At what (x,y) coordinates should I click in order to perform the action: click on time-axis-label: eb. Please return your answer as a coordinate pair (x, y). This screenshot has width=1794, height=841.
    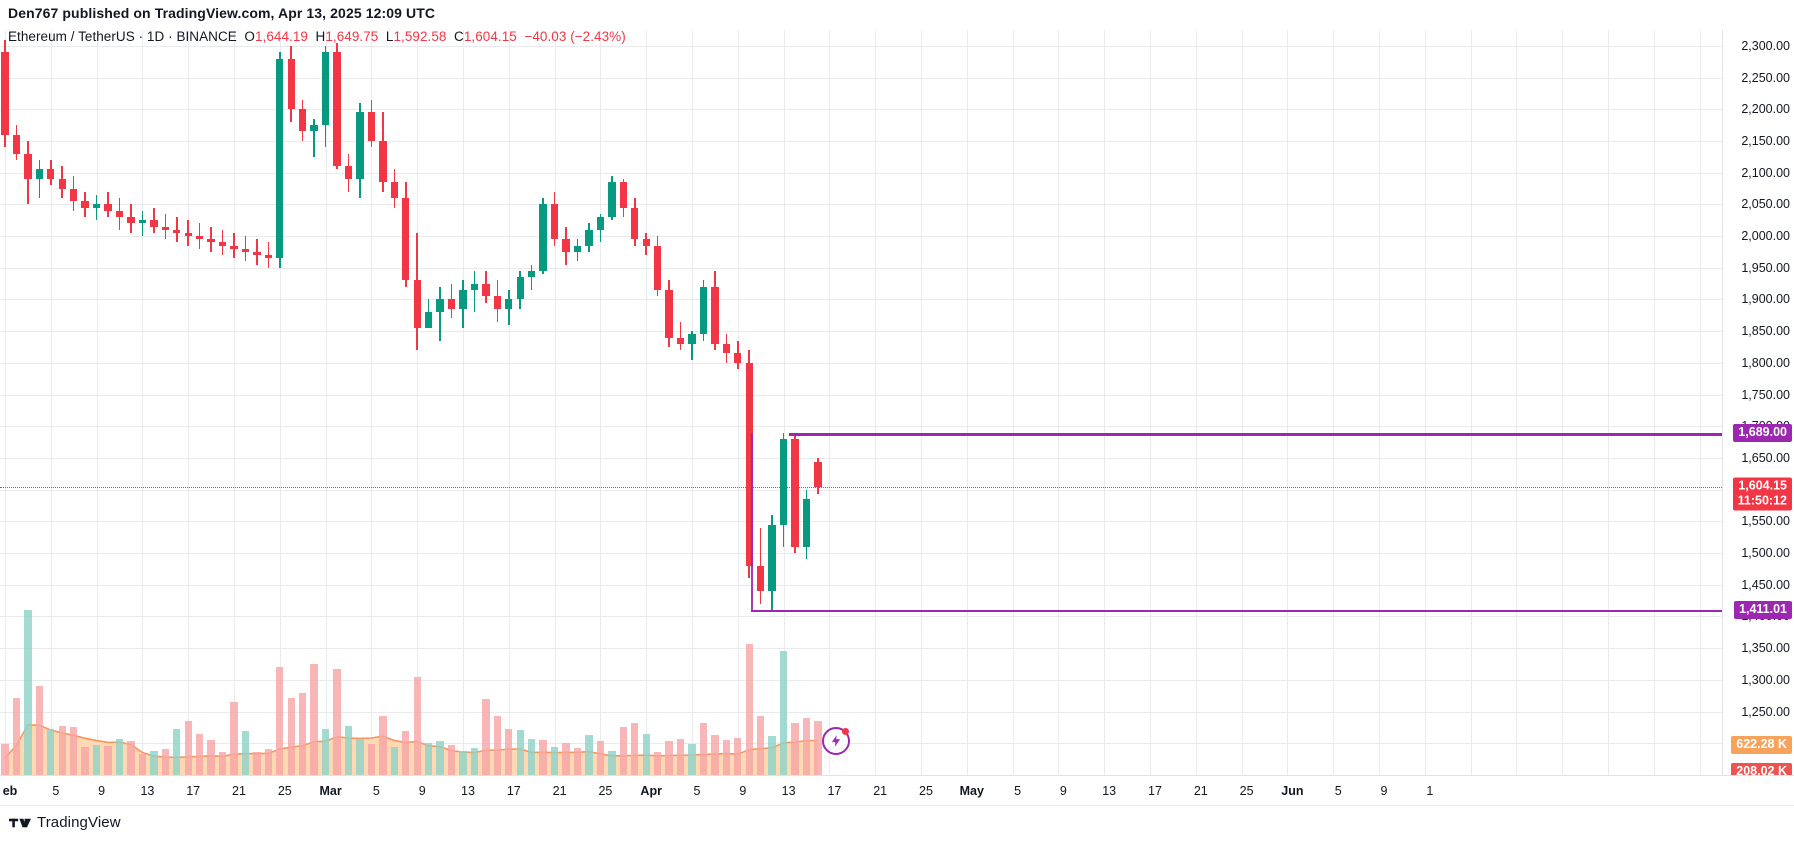
    Looking at the image, I should click on (10, 791).